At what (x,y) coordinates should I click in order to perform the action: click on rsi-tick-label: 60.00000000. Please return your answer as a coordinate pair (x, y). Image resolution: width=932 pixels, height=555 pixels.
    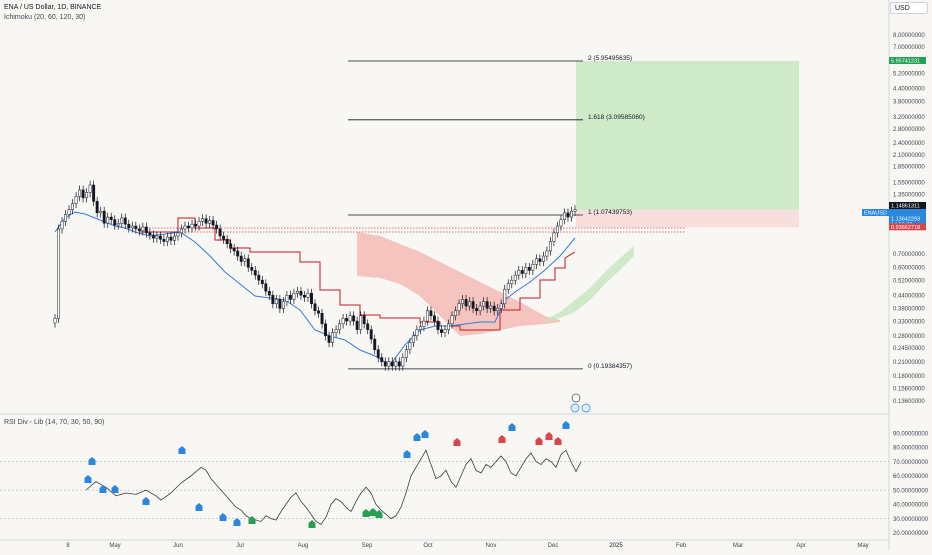
    Looking at the image, I should click on (911, 477).